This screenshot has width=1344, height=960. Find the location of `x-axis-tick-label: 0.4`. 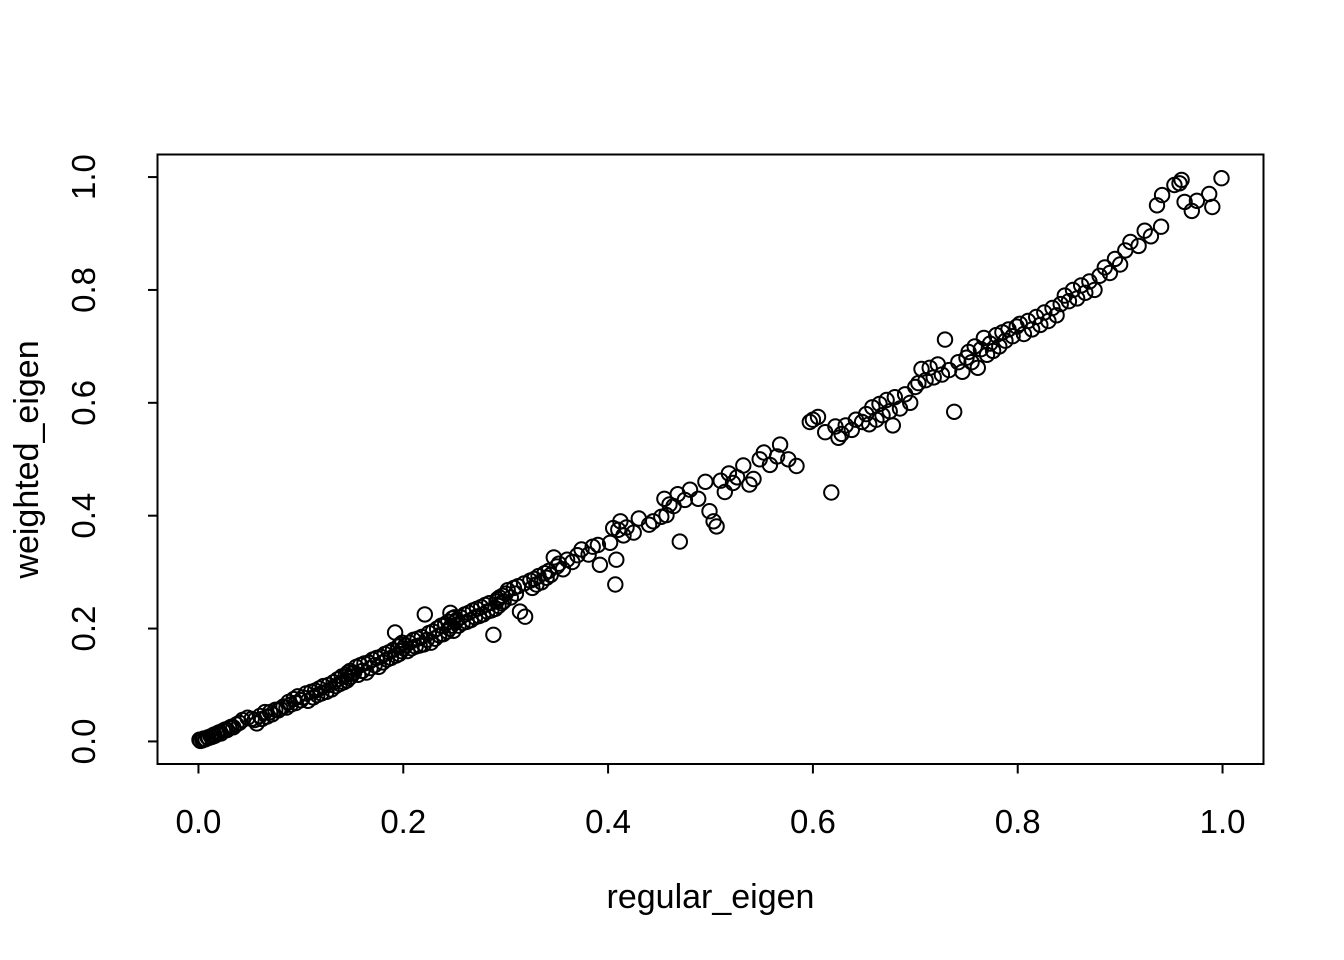

x-axis-tick-label: 0.4 is located at coordinates (608, 821).